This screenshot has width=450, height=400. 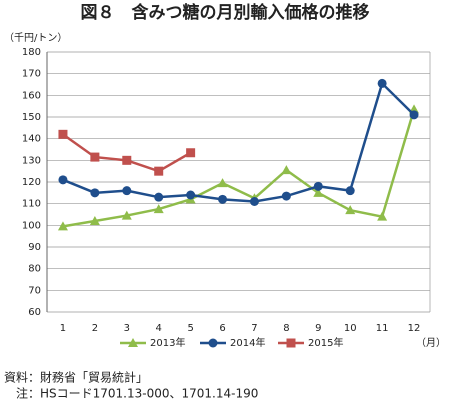 I want to click on x-tick-label: 6, so click(x=222, y=328).